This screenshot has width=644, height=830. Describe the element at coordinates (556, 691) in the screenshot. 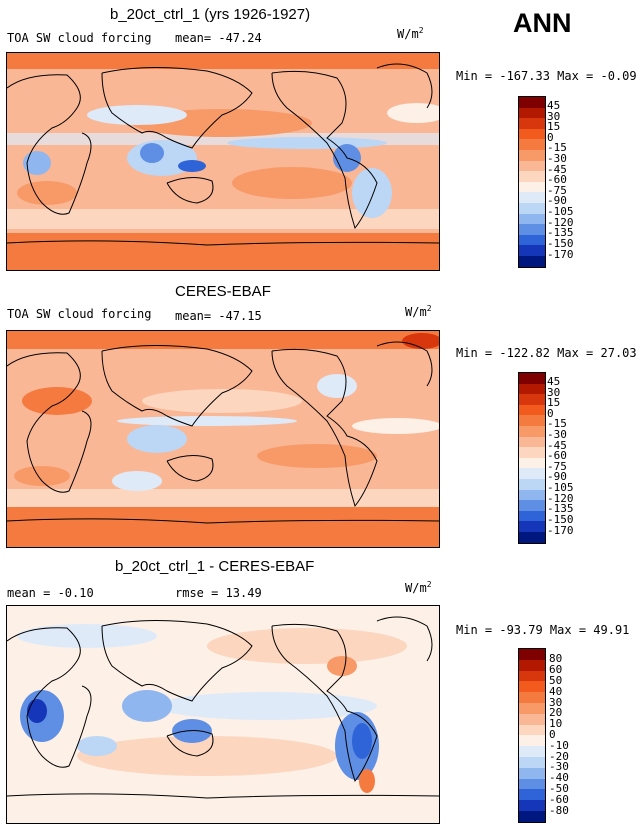

I see `cbar3-label: 40` at that location.